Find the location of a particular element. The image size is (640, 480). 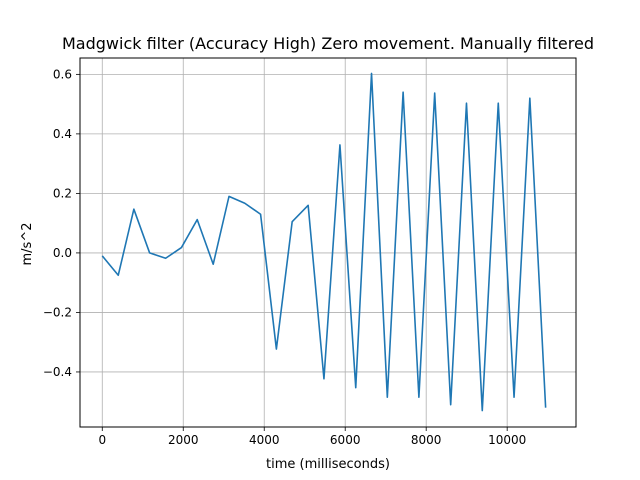

x-axis-label: time (milliseconds) is located at coordinates (328, 464).